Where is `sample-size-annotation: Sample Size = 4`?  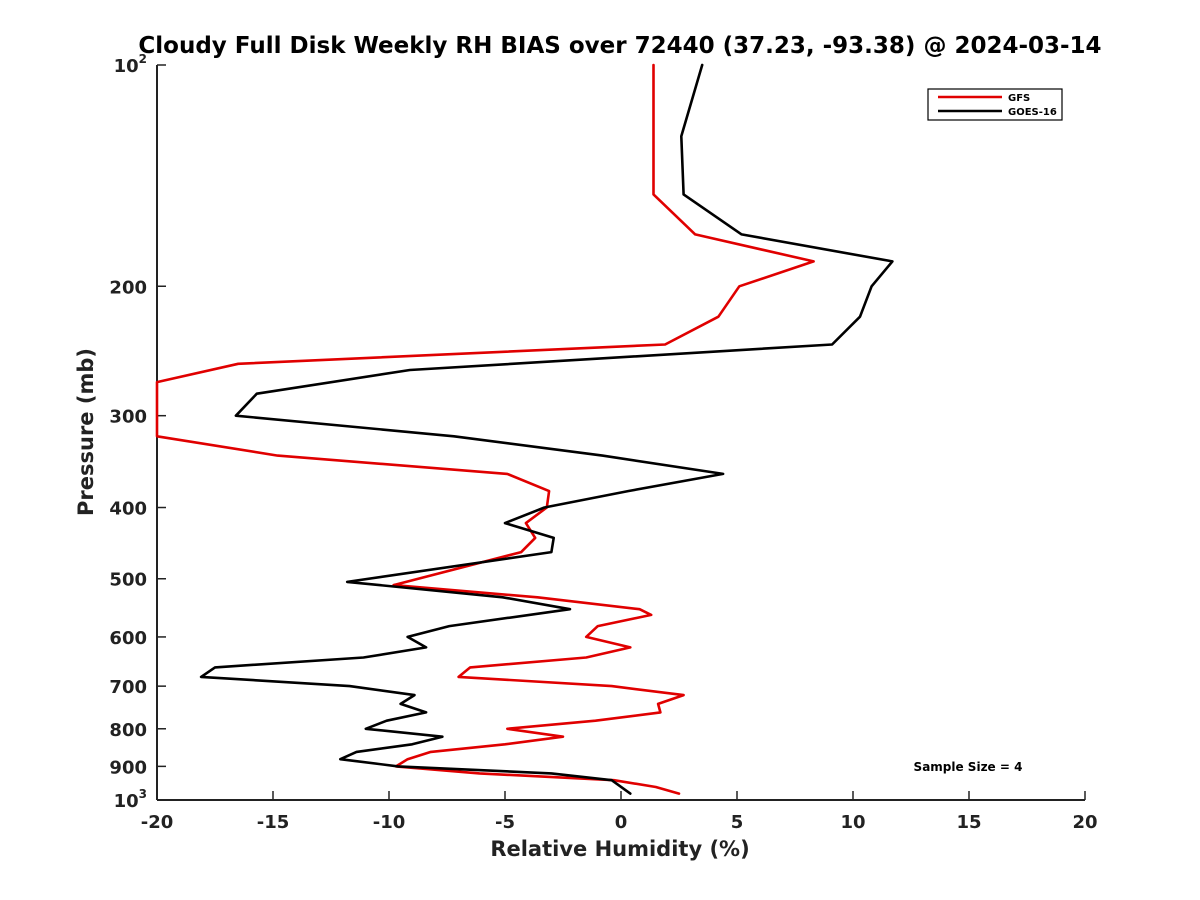
sample-size-annotation: Sample Size = 4 is located at coordinates (968, 767).